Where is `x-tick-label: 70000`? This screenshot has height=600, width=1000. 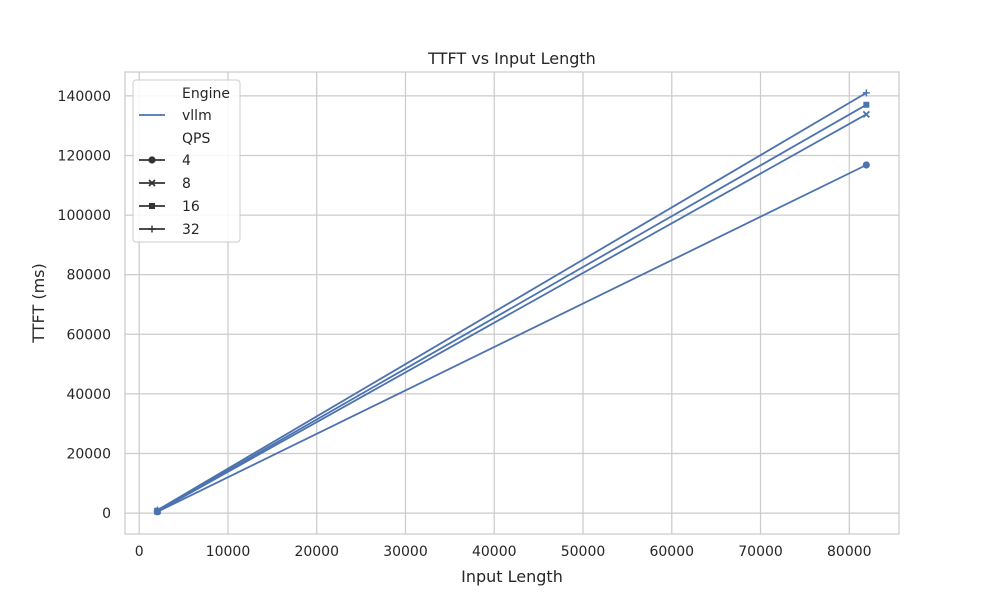
x-tick-label: 70000 is located at coordinates (760, 552).